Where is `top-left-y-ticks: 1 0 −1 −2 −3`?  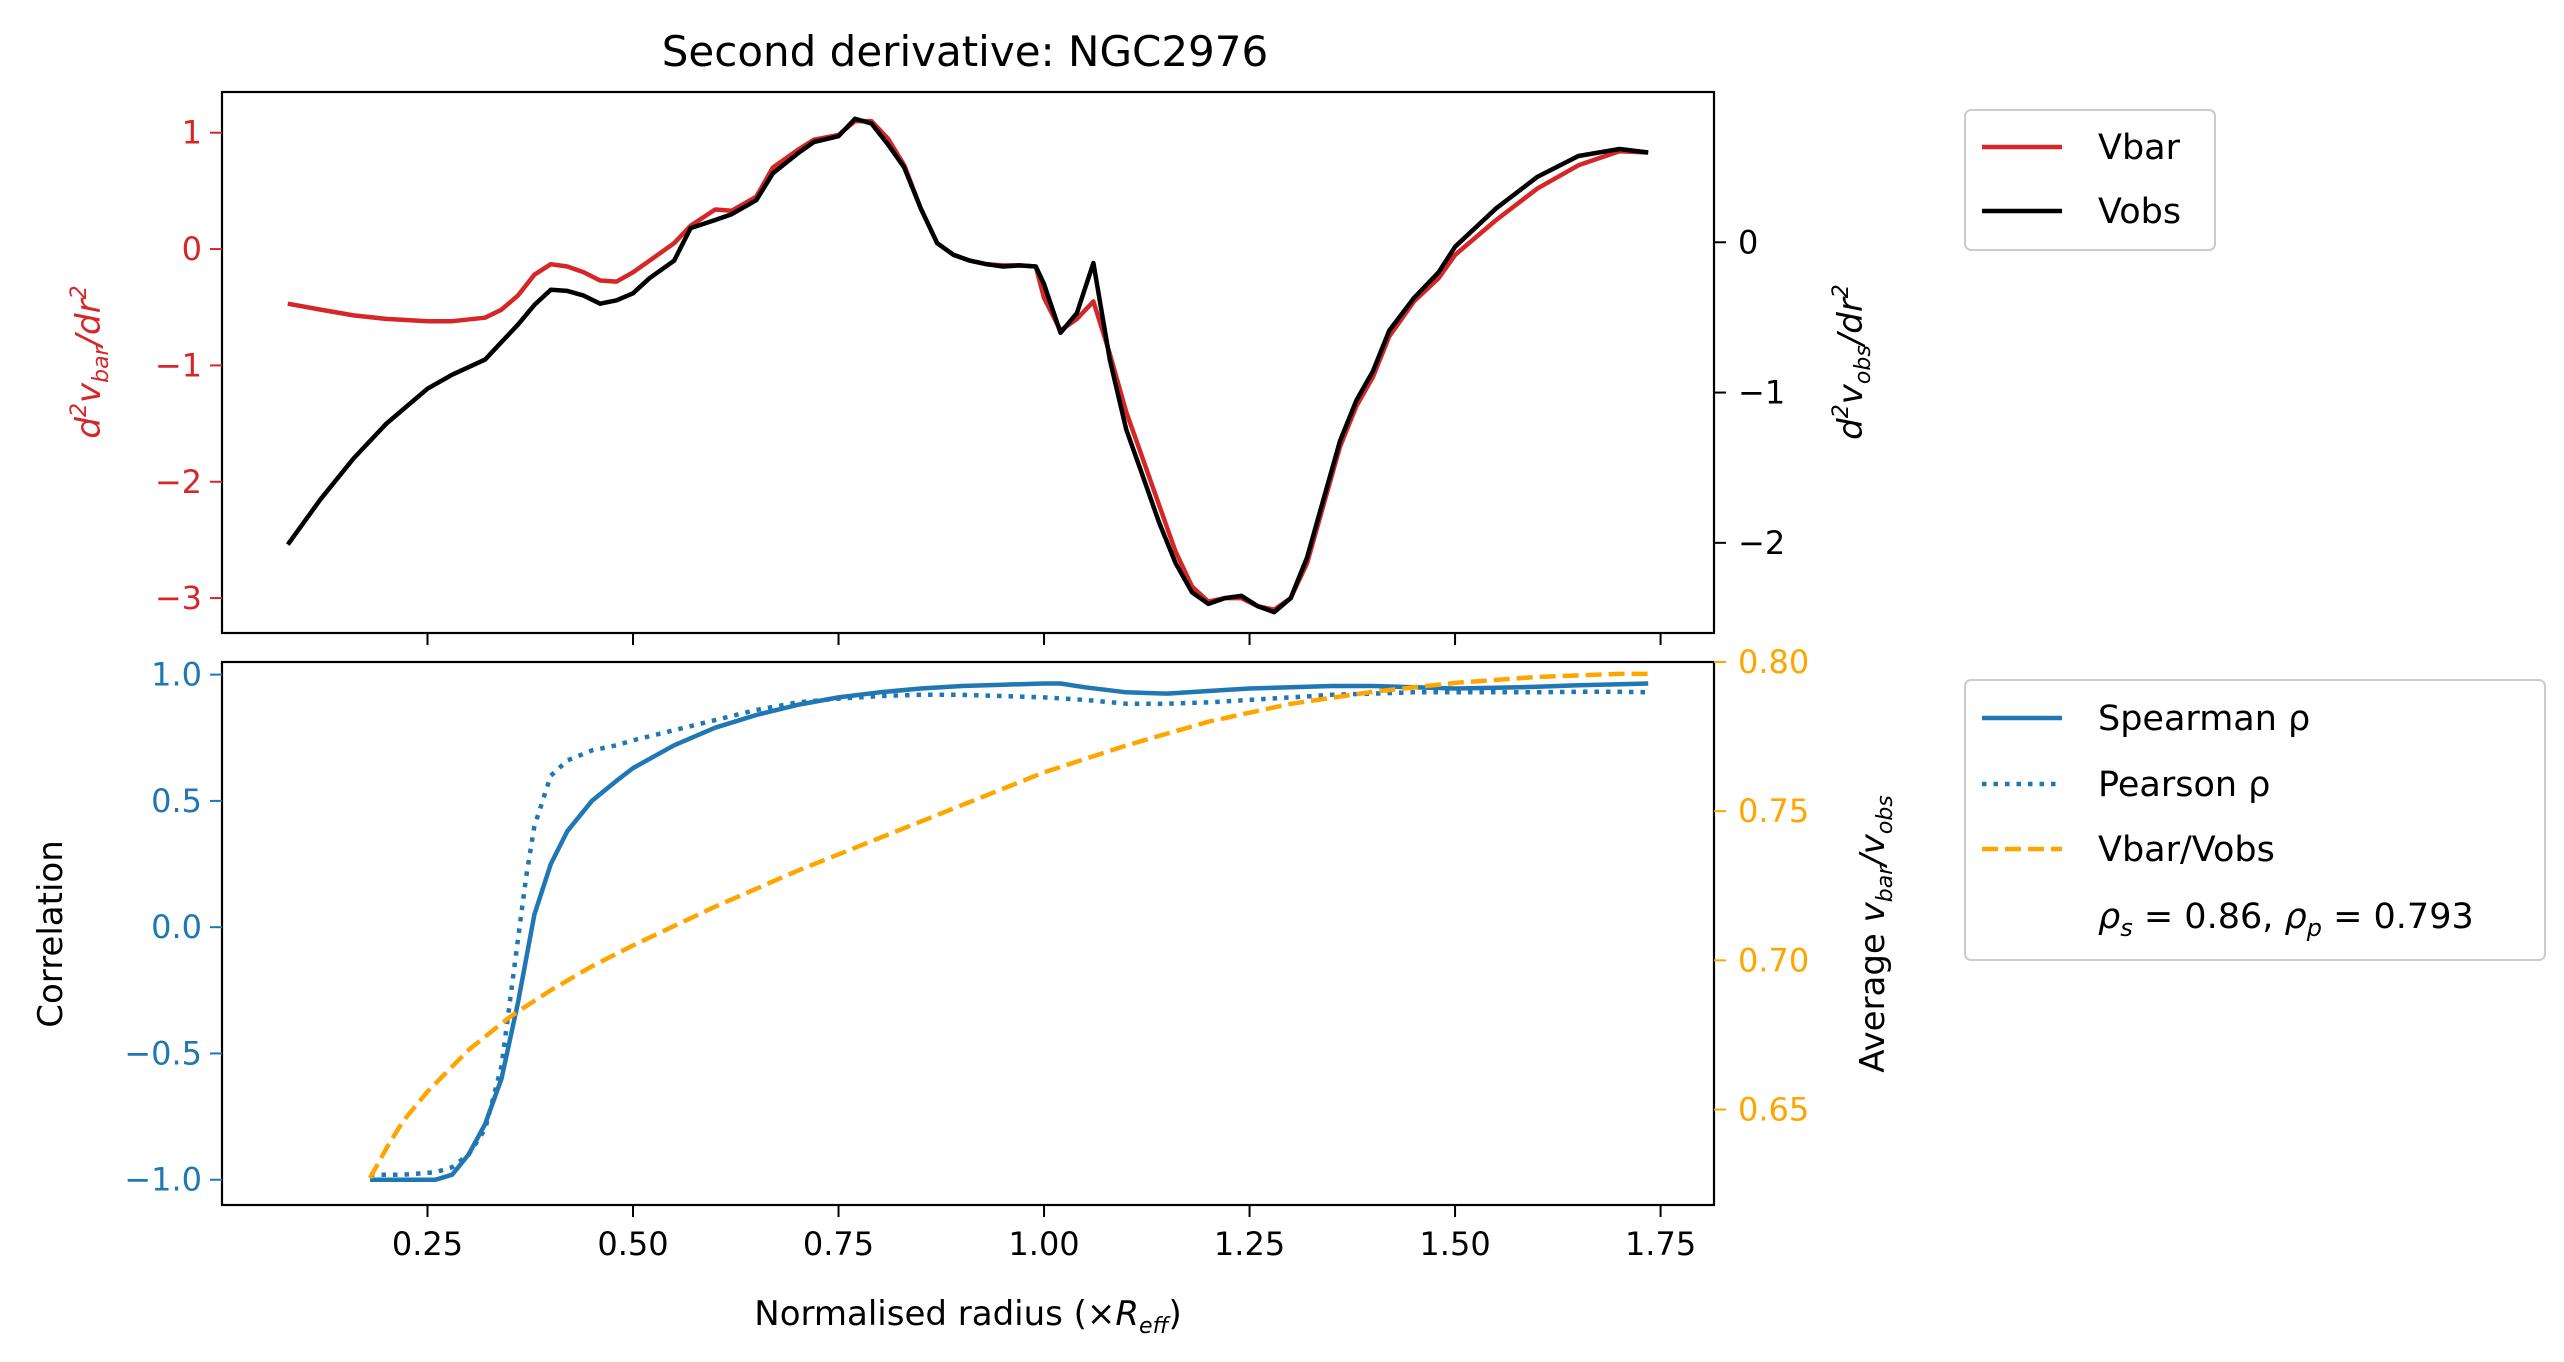 top-left-y-ticks: 1 0 −1 −2 −3 is located at coordinates (188, 365).